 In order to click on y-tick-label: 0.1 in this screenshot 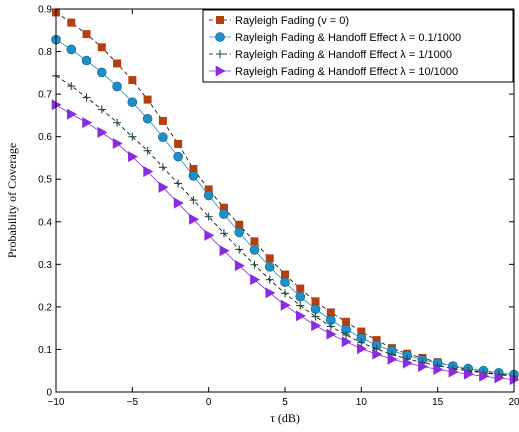, I will do `click(45, 350)`.